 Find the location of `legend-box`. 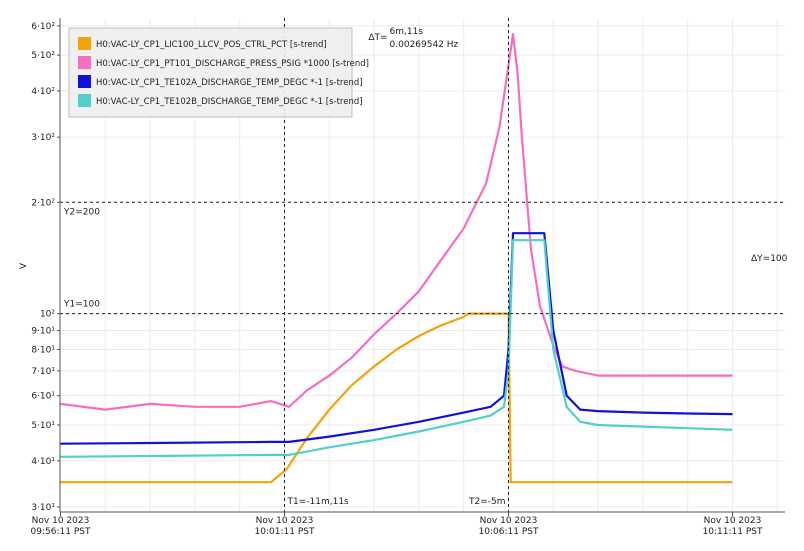

legend-box is located at coordinates (210, 72).